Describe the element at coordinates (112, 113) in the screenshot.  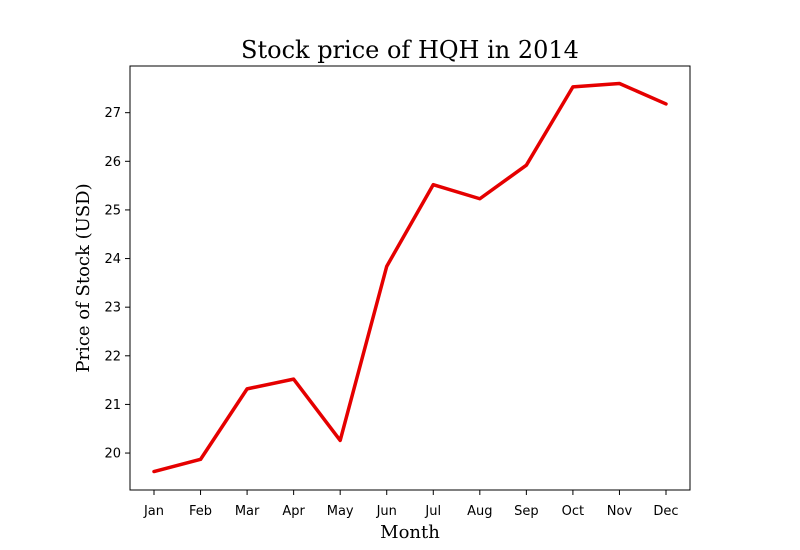
I see `y-tick-label: 27` at that location.